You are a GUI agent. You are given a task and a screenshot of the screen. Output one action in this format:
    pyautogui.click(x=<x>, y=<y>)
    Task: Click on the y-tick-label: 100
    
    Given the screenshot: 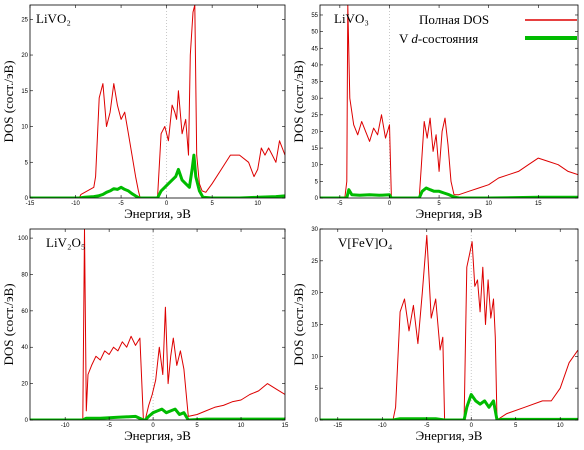 What is the action you would take?
    pyautogui.click(x=23, y=239)
    